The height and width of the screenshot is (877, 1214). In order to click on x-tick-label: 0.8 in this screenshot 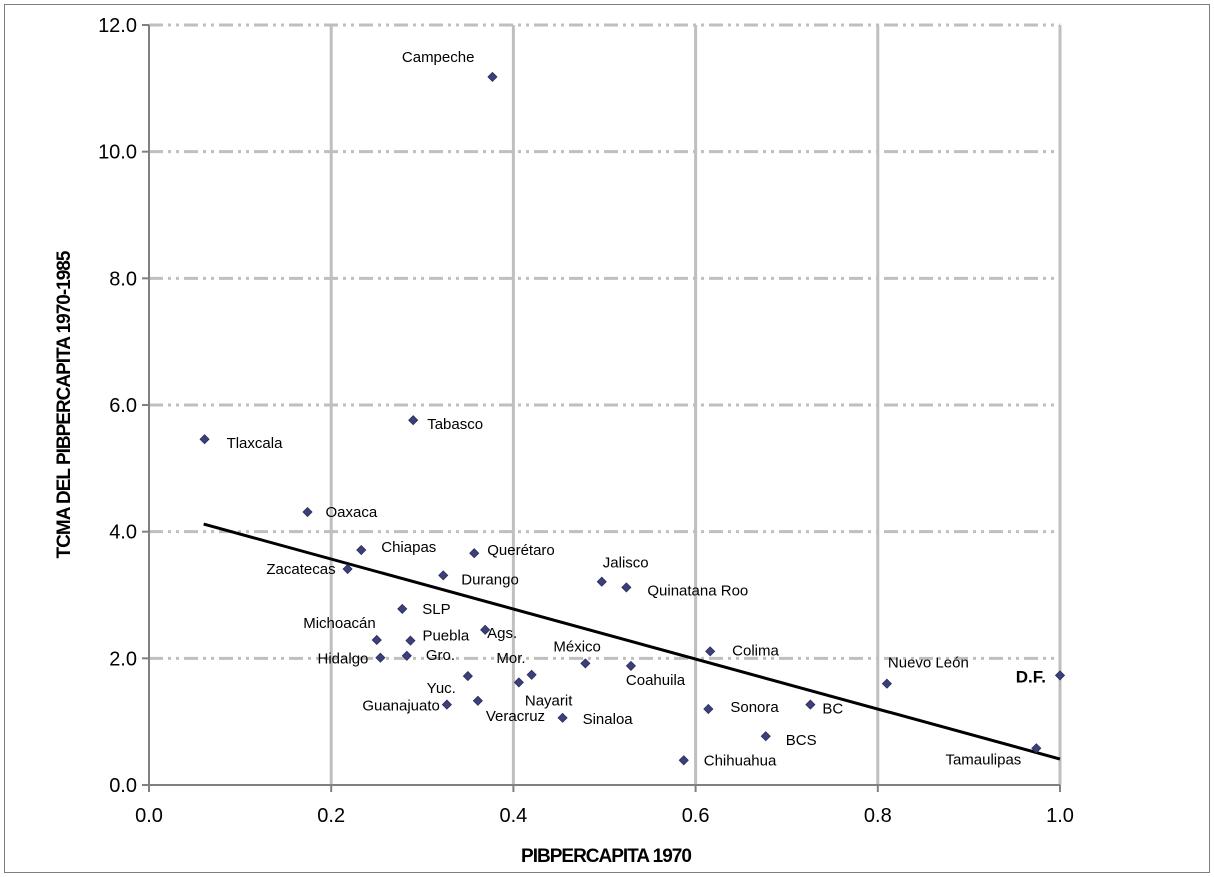, I will do `click(878, 816)`.